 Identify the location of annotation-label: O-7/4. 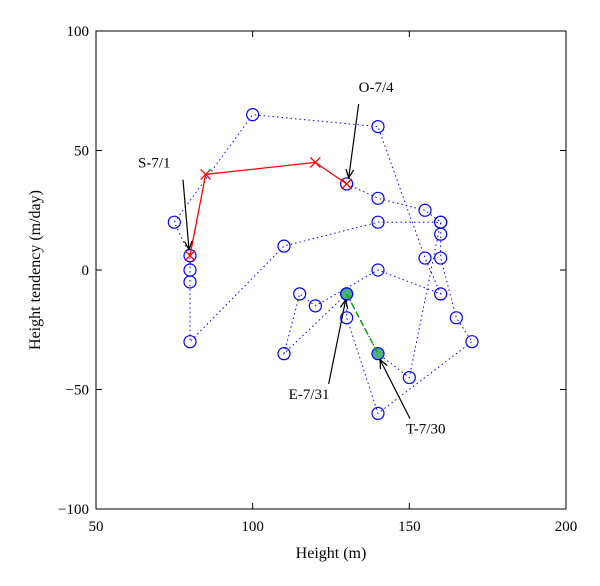
(376, 88).